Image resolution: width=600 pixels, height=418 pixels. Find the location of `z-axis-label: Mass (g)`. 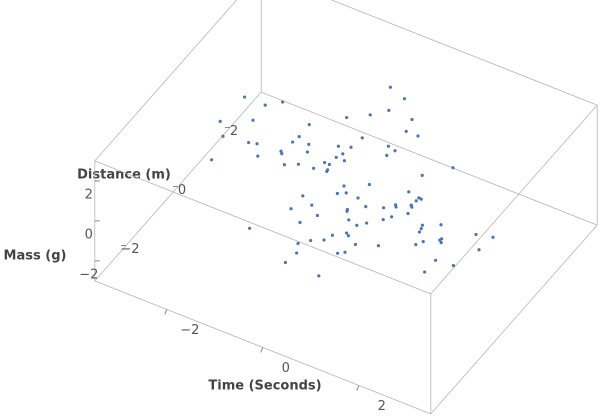

z-axis-label: Mass (g) is located at coordinates (35, 256).